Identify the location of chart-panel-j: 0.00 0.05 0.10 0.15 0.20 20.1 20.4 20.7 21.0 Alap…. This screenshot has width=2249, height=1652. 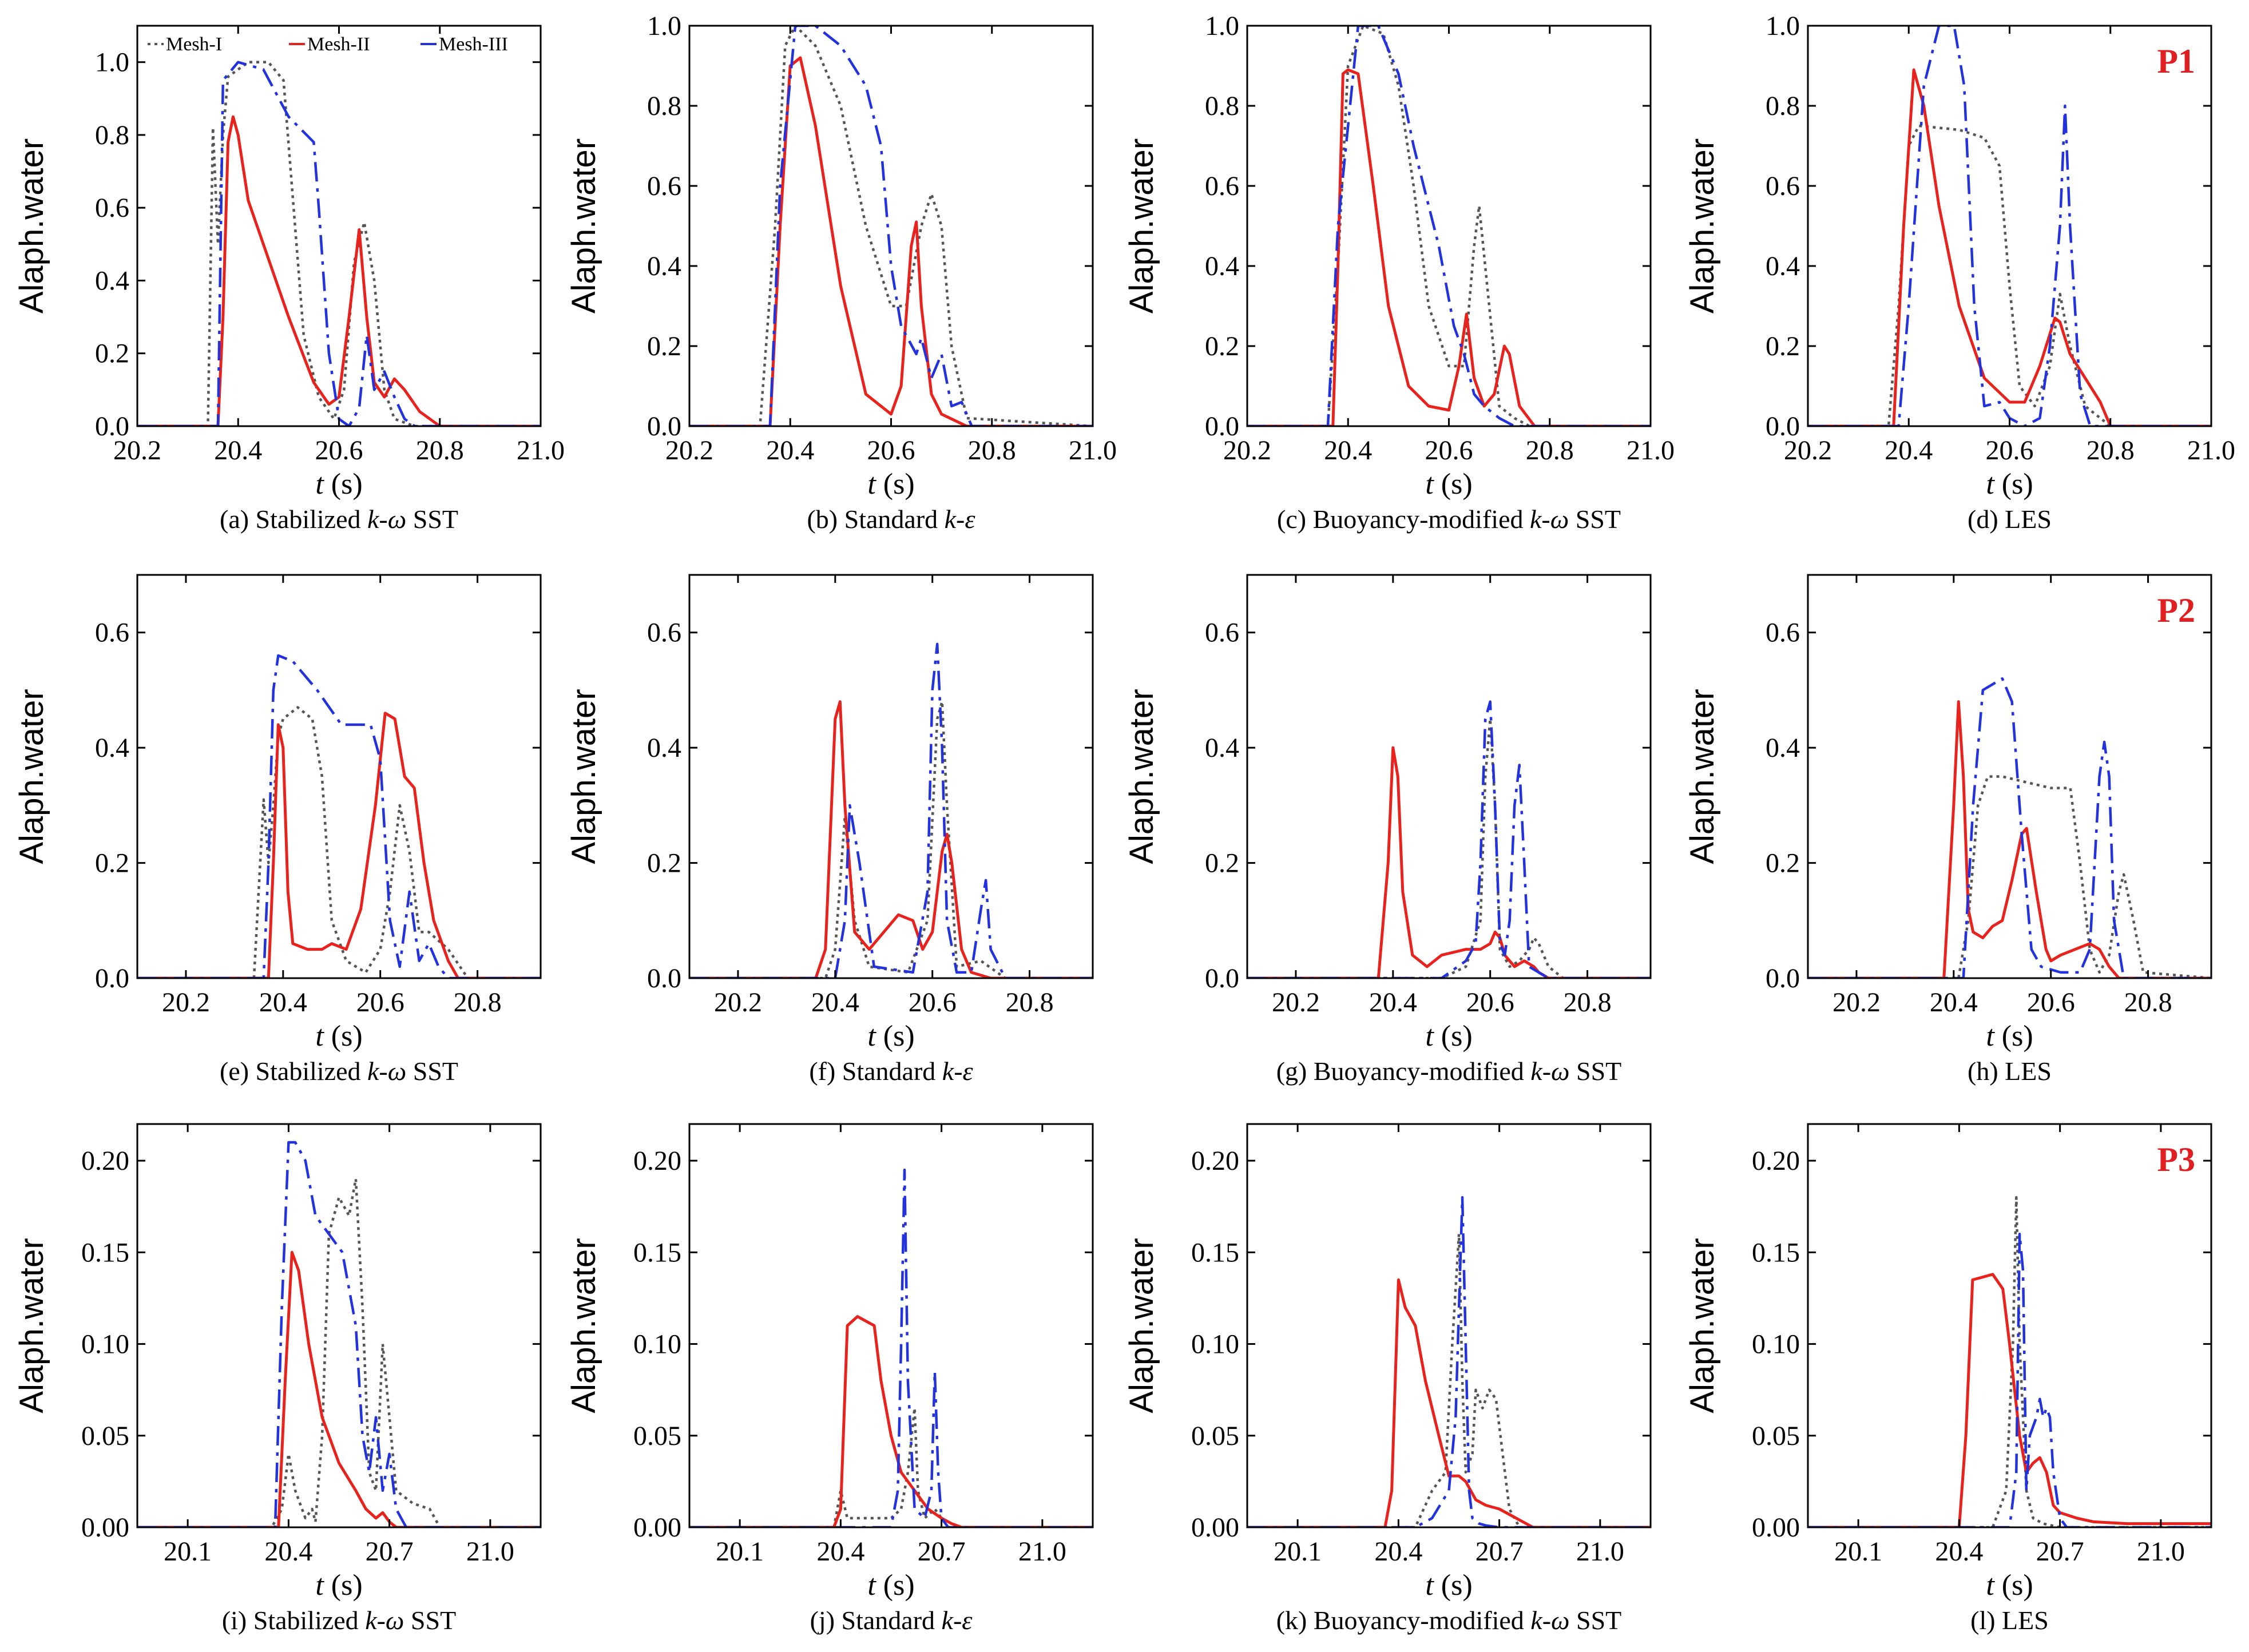
(830, 1379).